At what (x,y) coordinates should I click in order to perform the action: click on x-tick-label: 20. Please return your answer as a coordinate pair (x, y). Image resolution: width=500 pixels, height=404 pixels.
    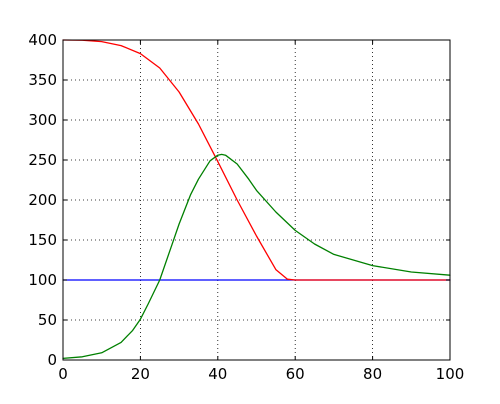
    Looking at the image, I should click on (140, 374).